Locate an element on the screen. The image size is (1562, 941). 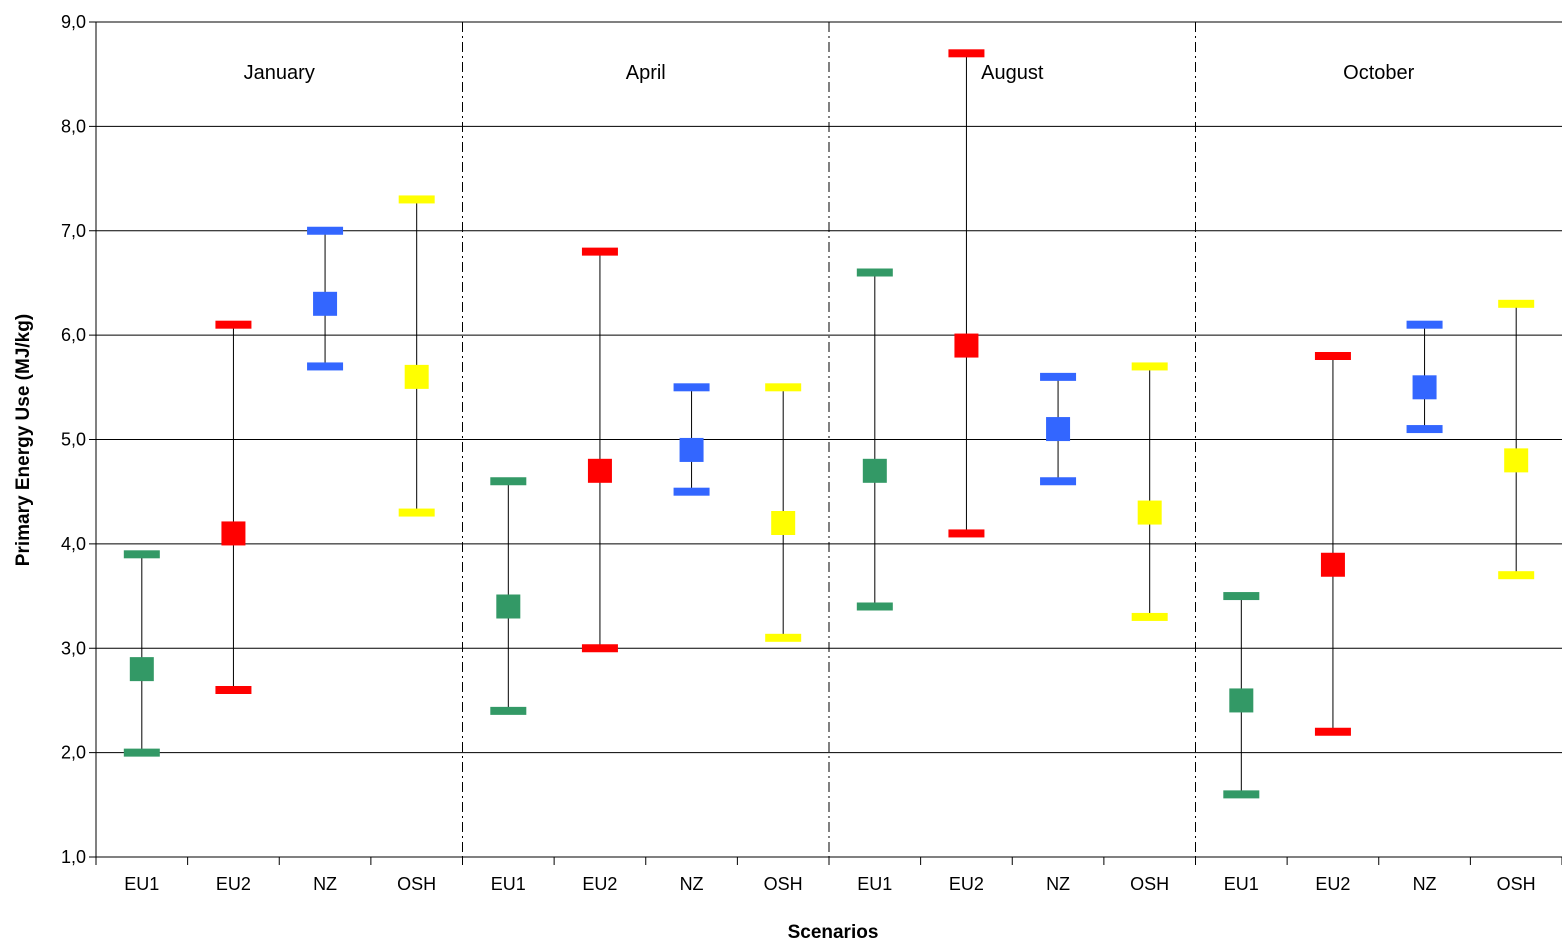
month-label: August is located at coordinates (1012, 73).